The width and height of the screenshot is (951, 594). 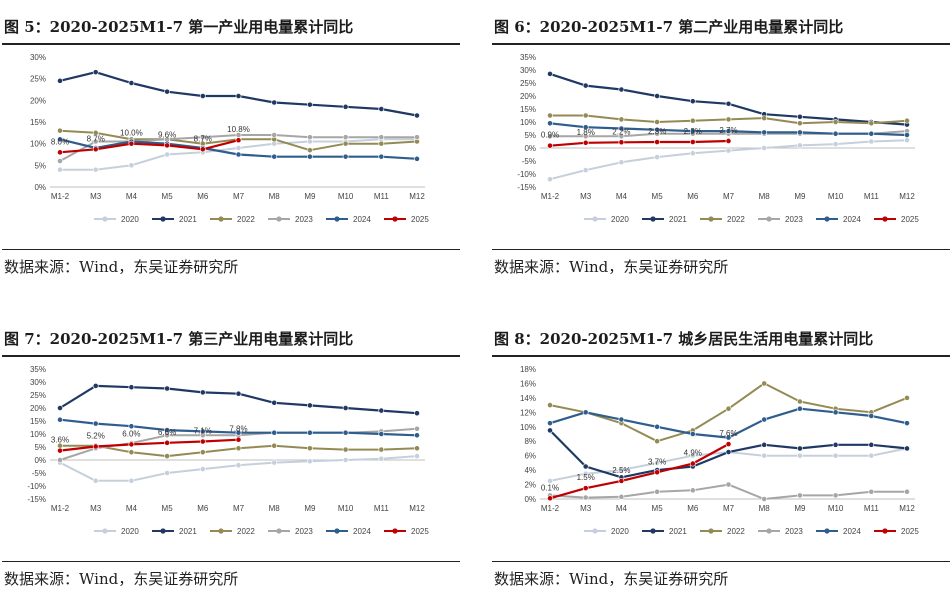 What do you see at coordinates (167, 432) in the screenshot?
I see `data-label: 6.6%` at bounding box center [167, 432].